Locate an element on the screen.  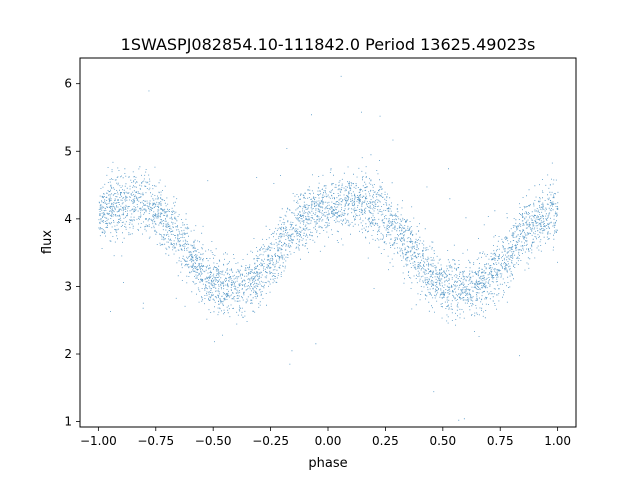
y-tick-label: 4 is located at coordinates (68, 219).